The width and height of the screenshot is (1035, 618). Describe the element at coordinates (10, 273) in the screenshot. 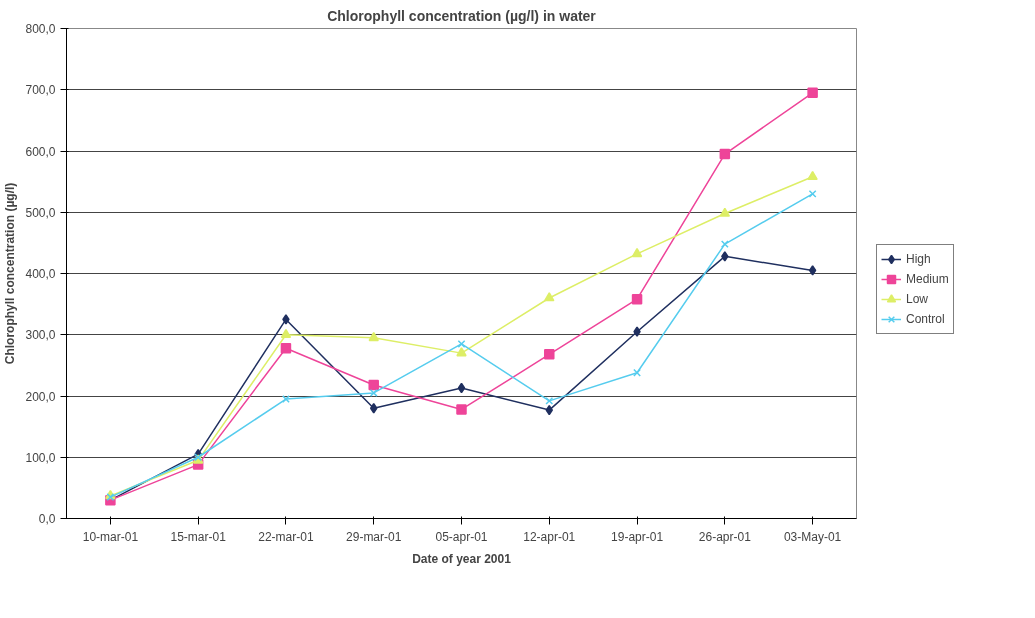

I see `y-axis-title: Chlorophyll concentration (µg/l)` at that location.